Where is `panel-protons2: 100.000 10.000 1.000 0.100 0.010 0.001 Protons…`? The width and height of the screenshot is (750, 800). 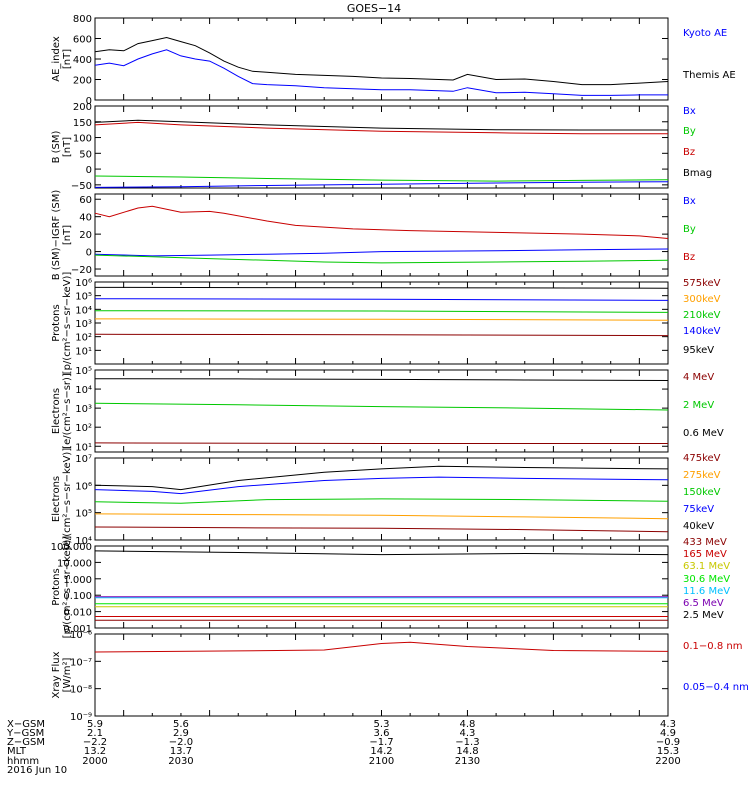
panel-protons2: 100.000 10.000 1.000 0.100 0.010 0.001 Protons… is located at coordinates (391, 587).